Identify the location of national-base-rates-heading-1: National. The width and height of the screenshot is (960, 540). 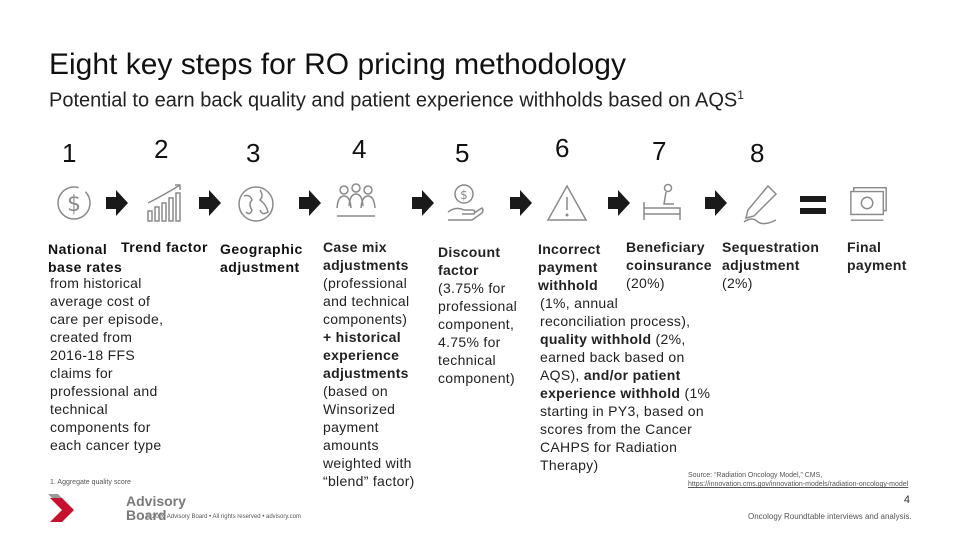
(78, 249).